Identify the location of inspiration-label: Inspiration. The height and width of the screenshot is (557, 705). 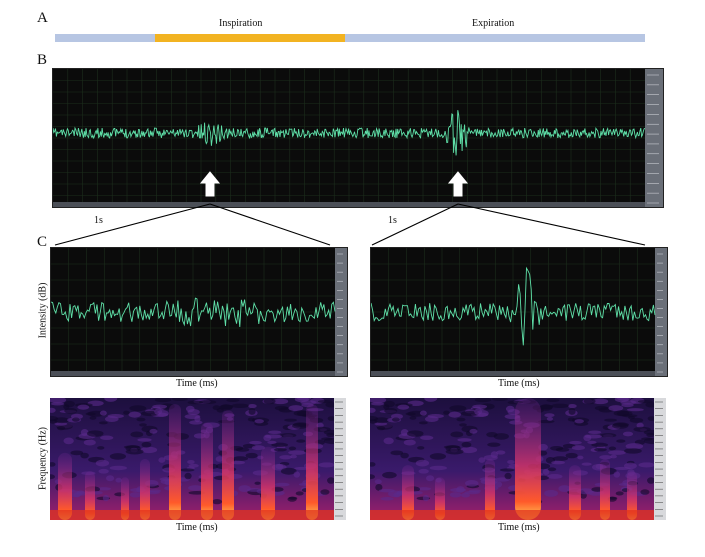
(241, 23).